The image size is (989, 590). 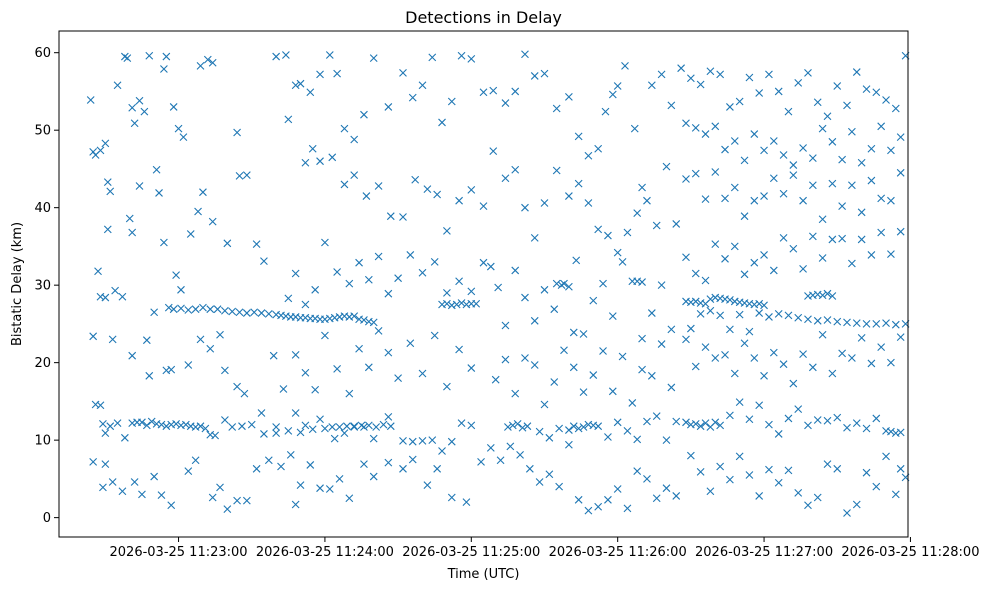 What do you see at coordinates (47, 518) in the screenshot?
I see `y-tick-label: 0` at bounding box center [47, 518].